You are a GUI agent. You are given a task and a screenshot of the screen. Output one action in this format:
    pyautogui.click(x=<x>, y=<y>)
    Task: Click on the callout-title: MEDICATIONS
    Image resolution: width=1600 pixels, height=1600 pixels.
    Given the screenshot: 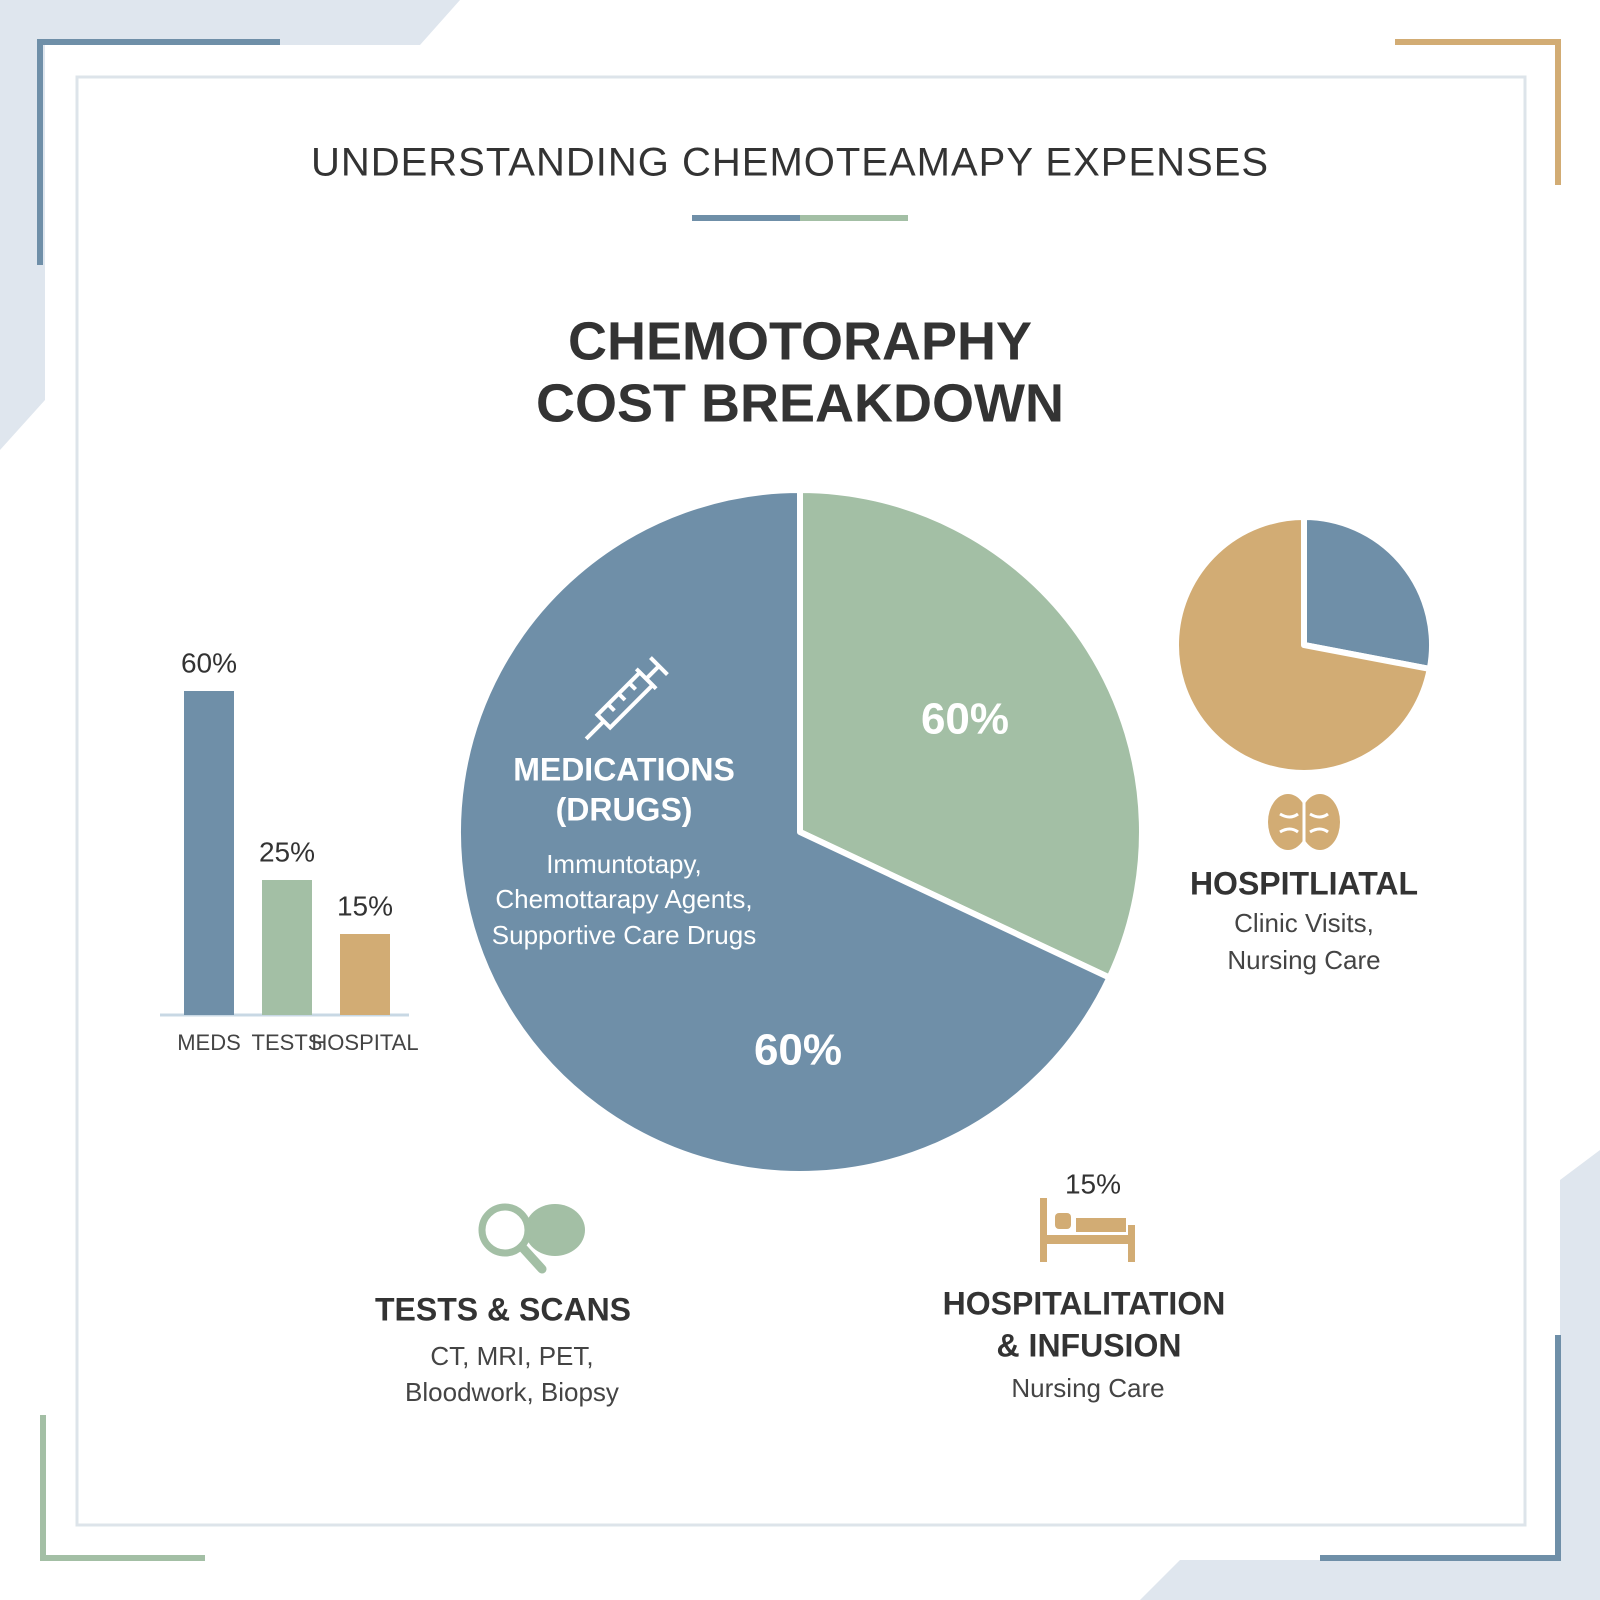 What is the action you would take?
    pyautogui.click(x=624, y=769)
    